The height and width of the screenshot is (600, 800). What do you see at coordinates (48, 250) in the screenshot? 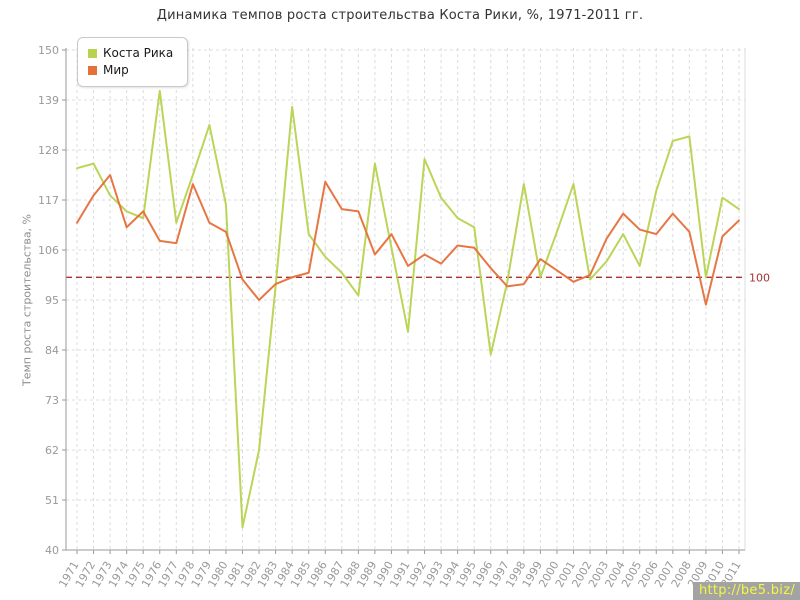
I see `y-tick-label: 106` at bounding box center [48, 250].